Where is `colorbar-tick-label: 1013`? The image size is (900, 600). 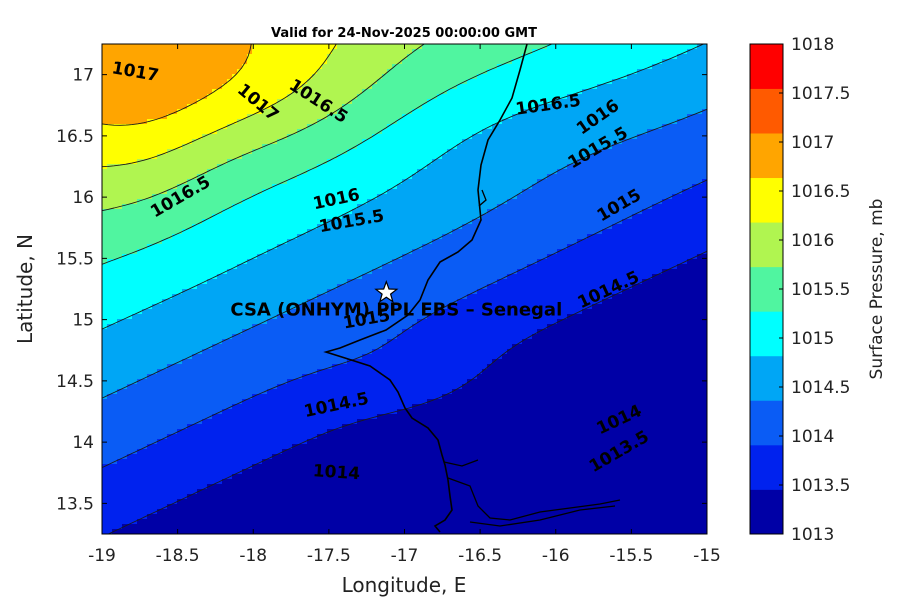 colorbar-tick-label: 1013 is located at coordinates (812, 535).